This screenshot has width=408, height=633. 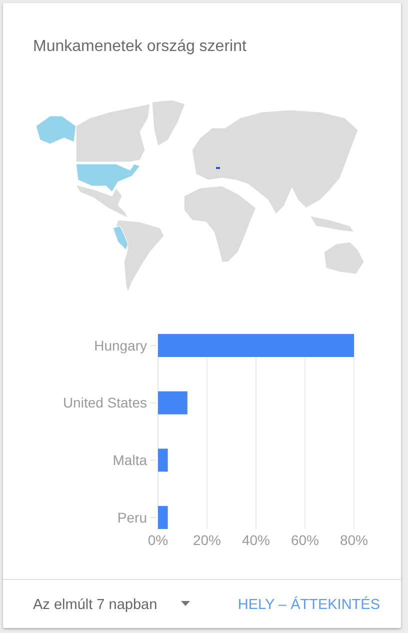 What do you see at coordinates (132, 517) in the screenshot?
I see `y-tick-label: Peru` at bounding box center [132, 517].